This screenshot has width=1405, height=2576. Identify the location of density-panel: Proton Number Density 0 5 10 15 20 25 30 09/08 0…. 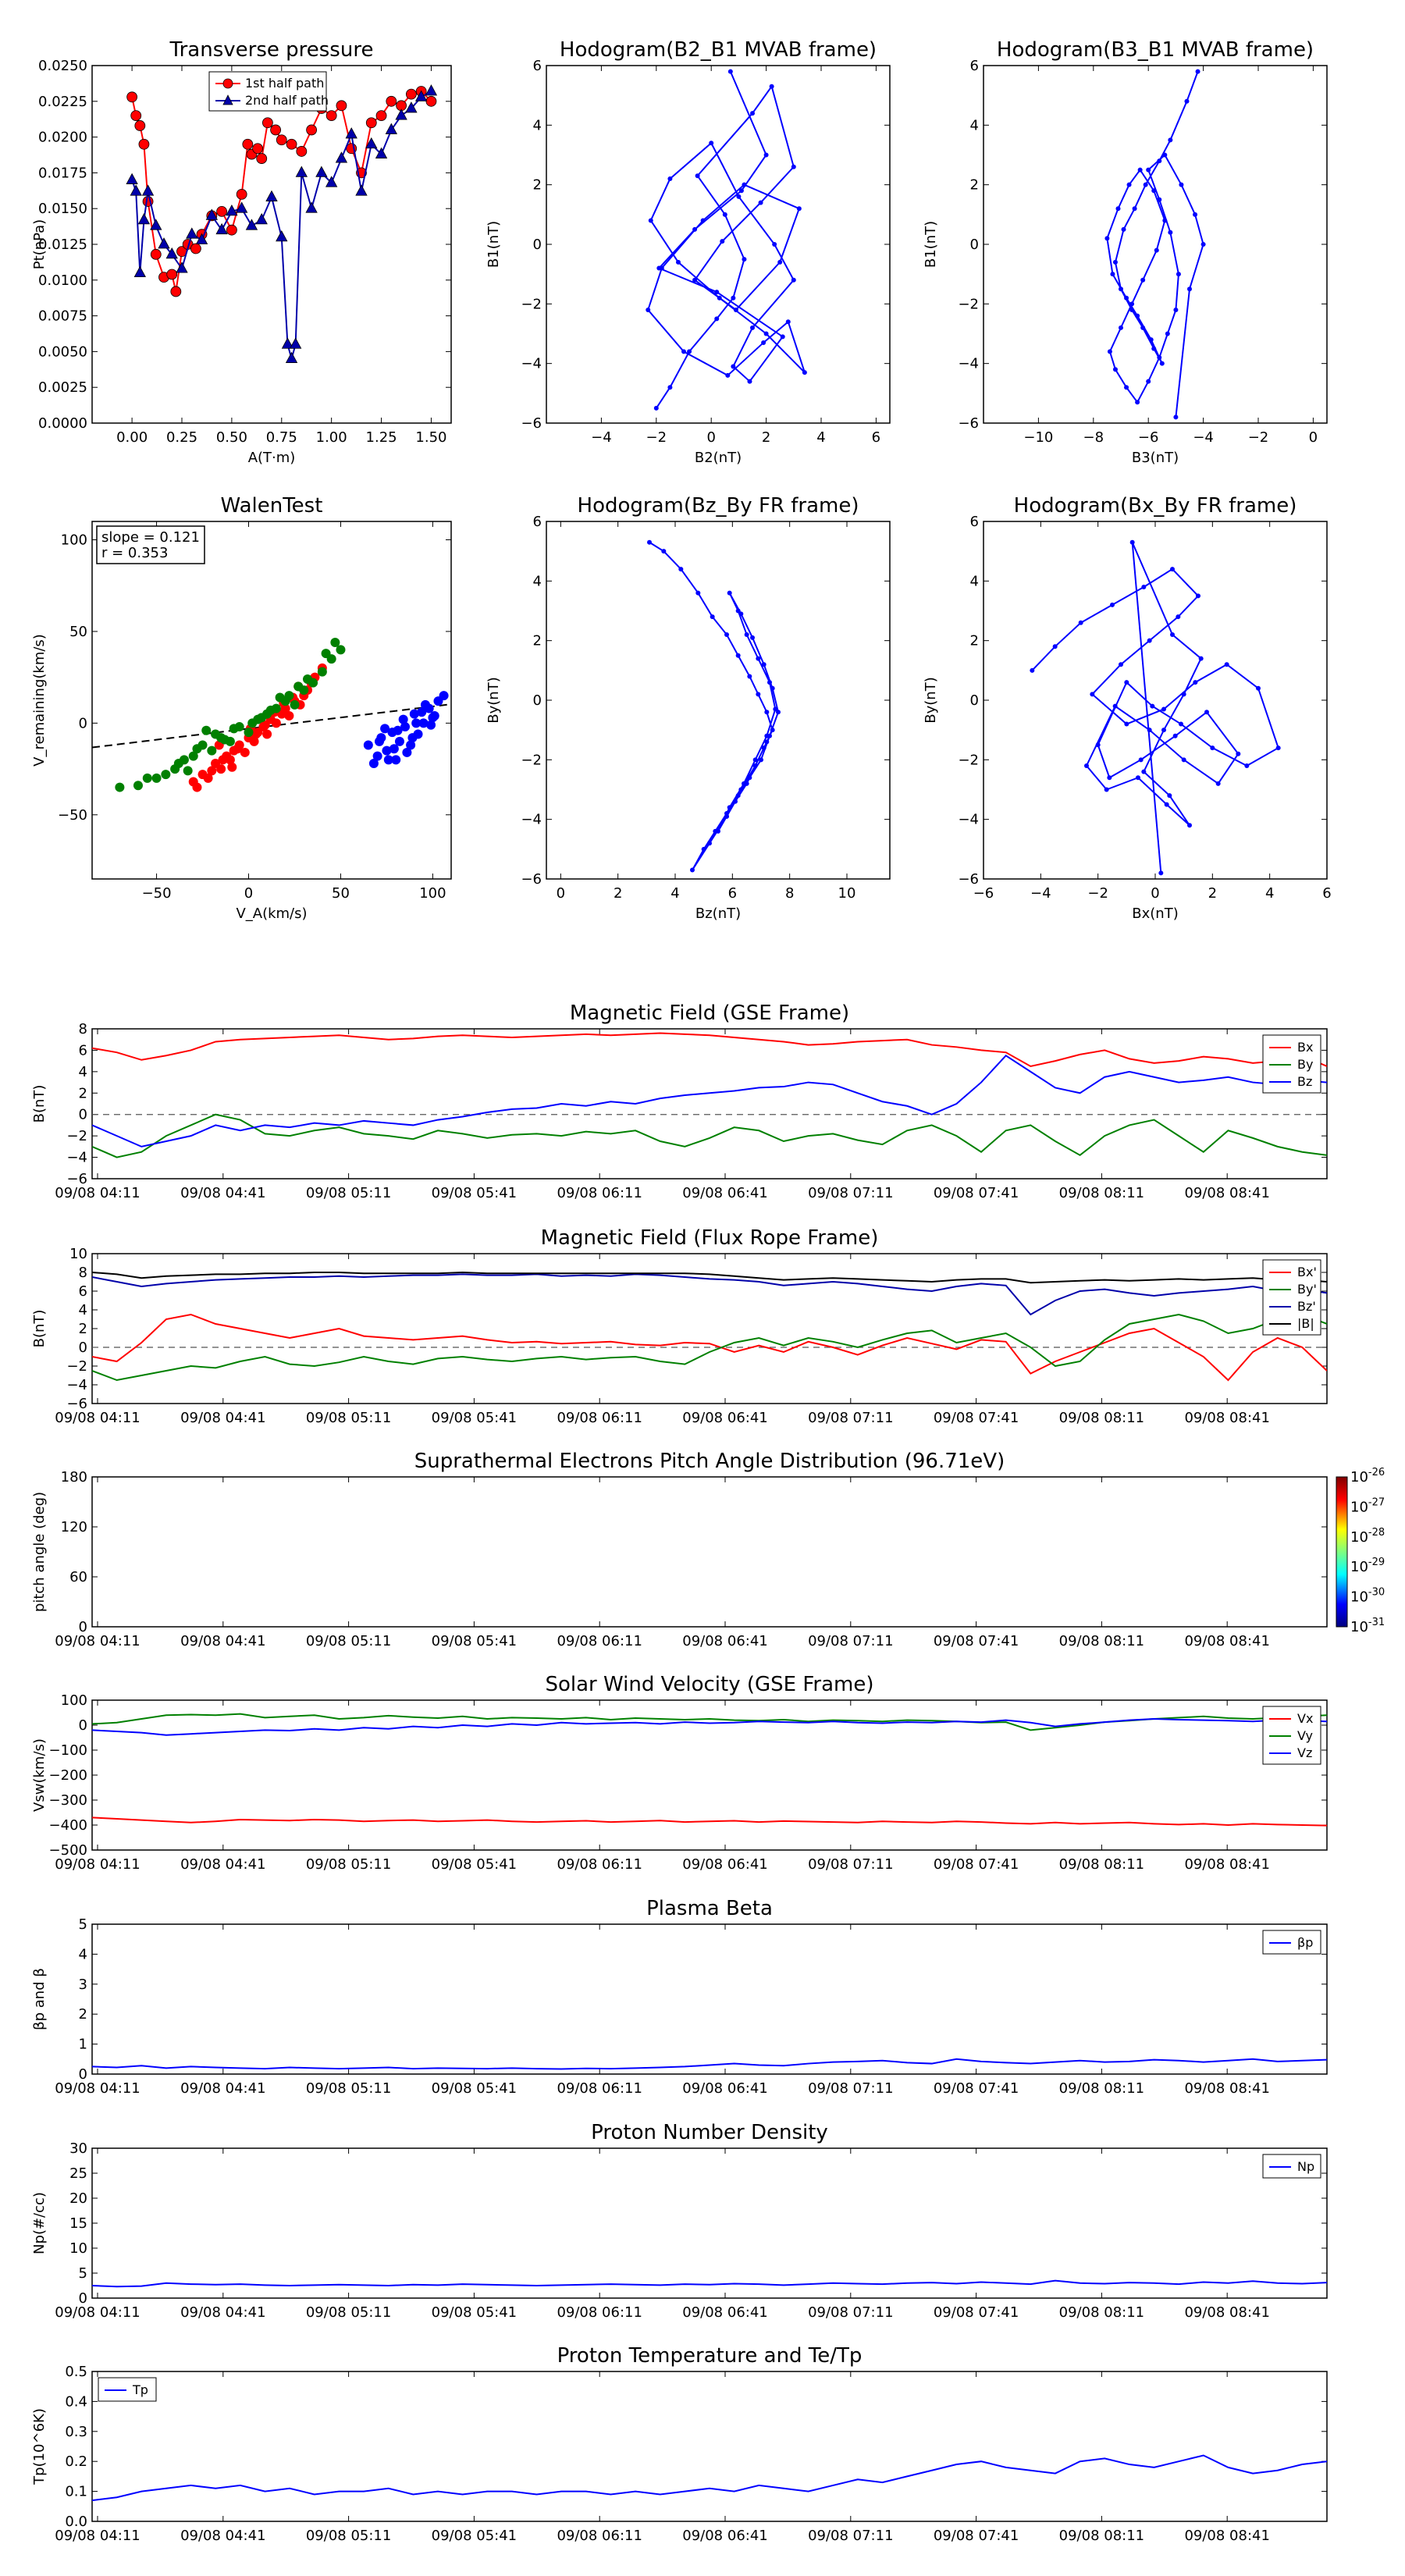
(680, 2221).